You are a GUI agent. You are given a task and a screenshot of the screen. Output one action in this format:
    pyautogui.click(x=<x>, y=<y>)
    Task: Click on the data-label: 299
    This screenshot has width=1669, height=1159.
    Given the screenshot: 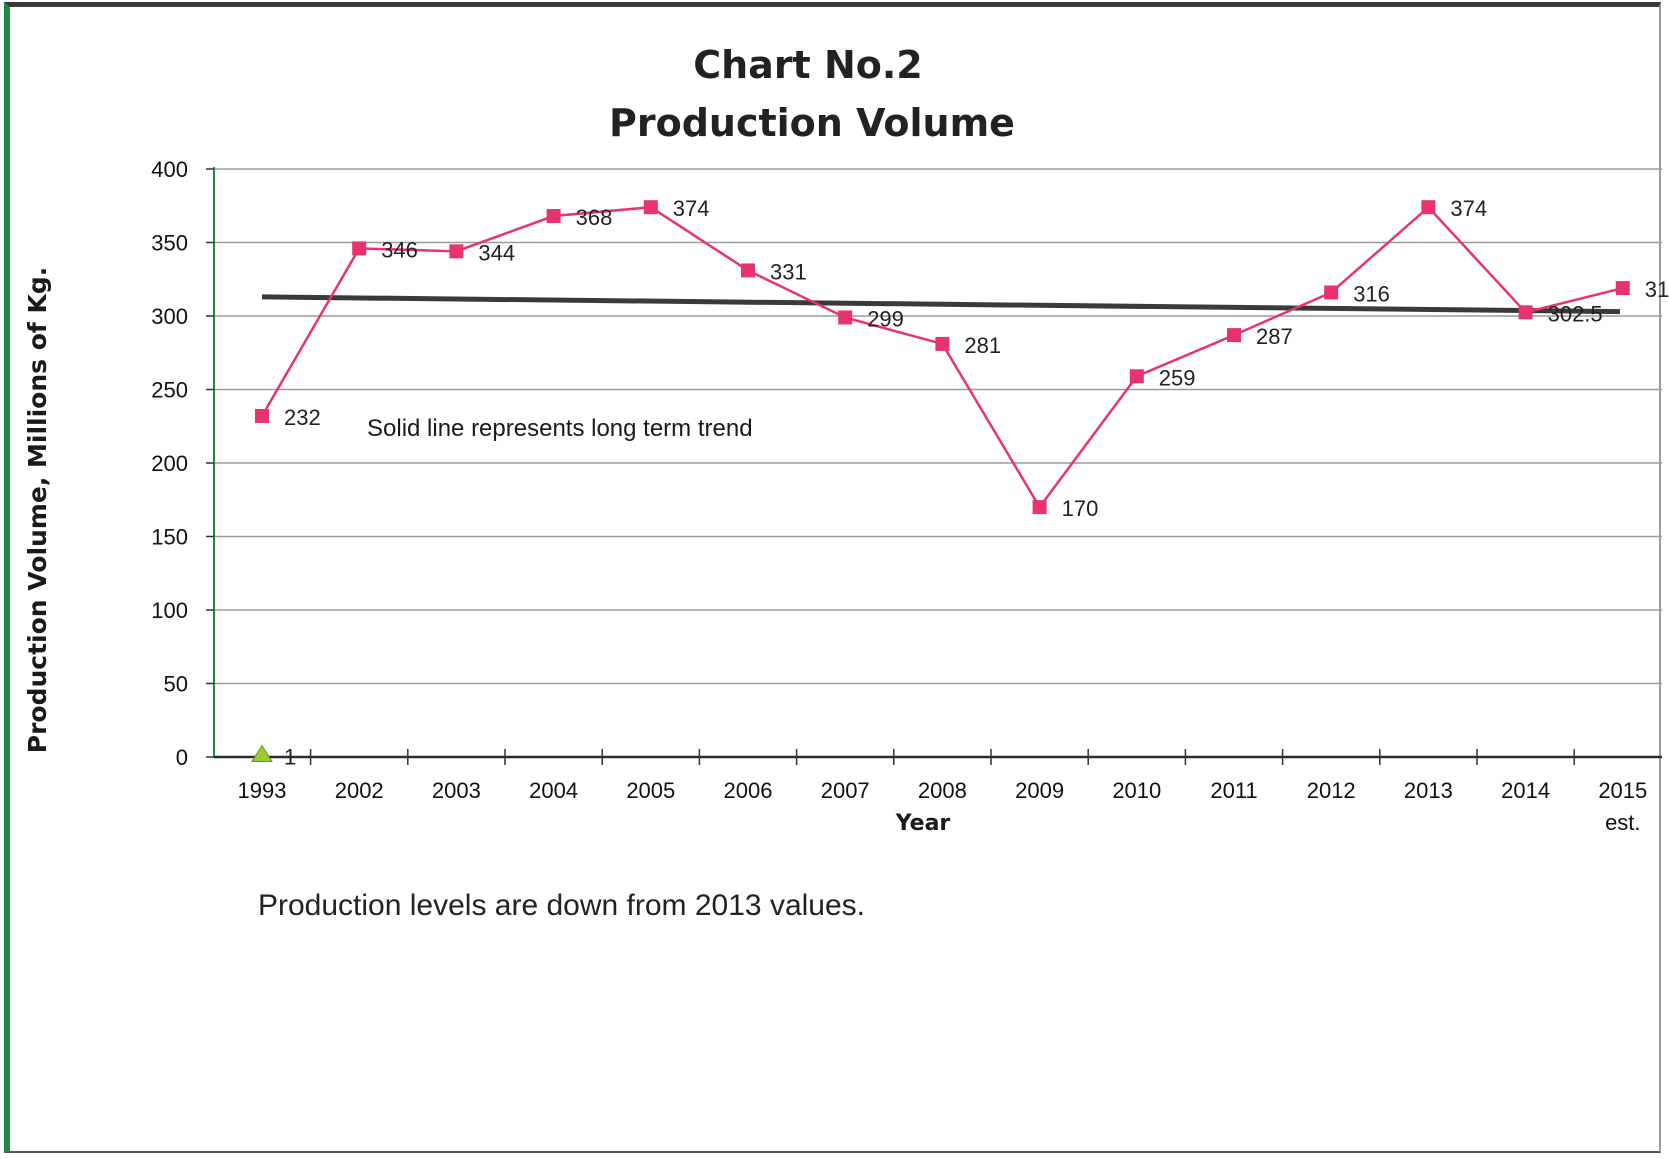 What is the action you would take?
    pyautogui.click(x=885, y=318)
    